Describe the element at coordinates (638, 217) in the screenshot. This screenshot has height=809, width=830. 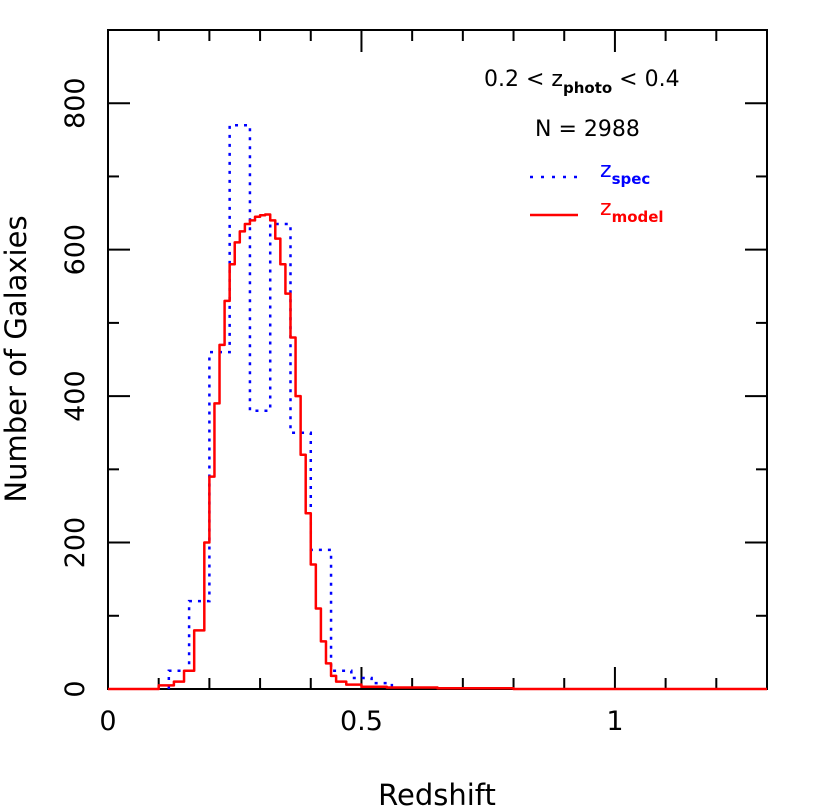
I see `legend-model-sub: model` at that location.